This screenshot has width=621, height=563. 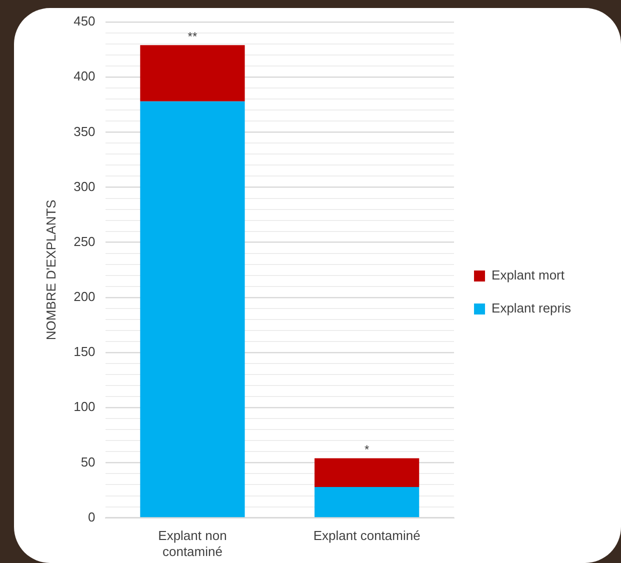 I want to click on y-axis-title: NOMBRE D'EXPLANTS, so click(x=50, y=269).